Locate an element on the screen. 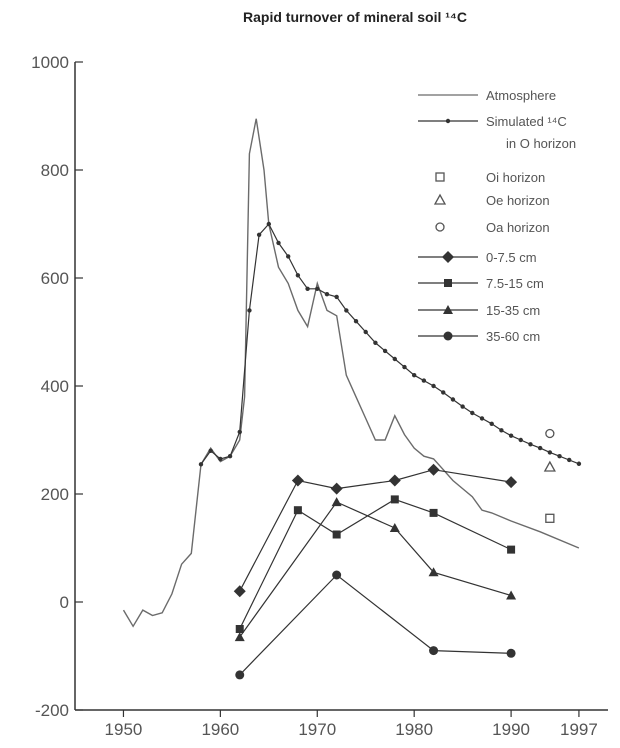 This screenshot has height=748, width=620. series-oe-horizon is located at coordinates (549, 466).